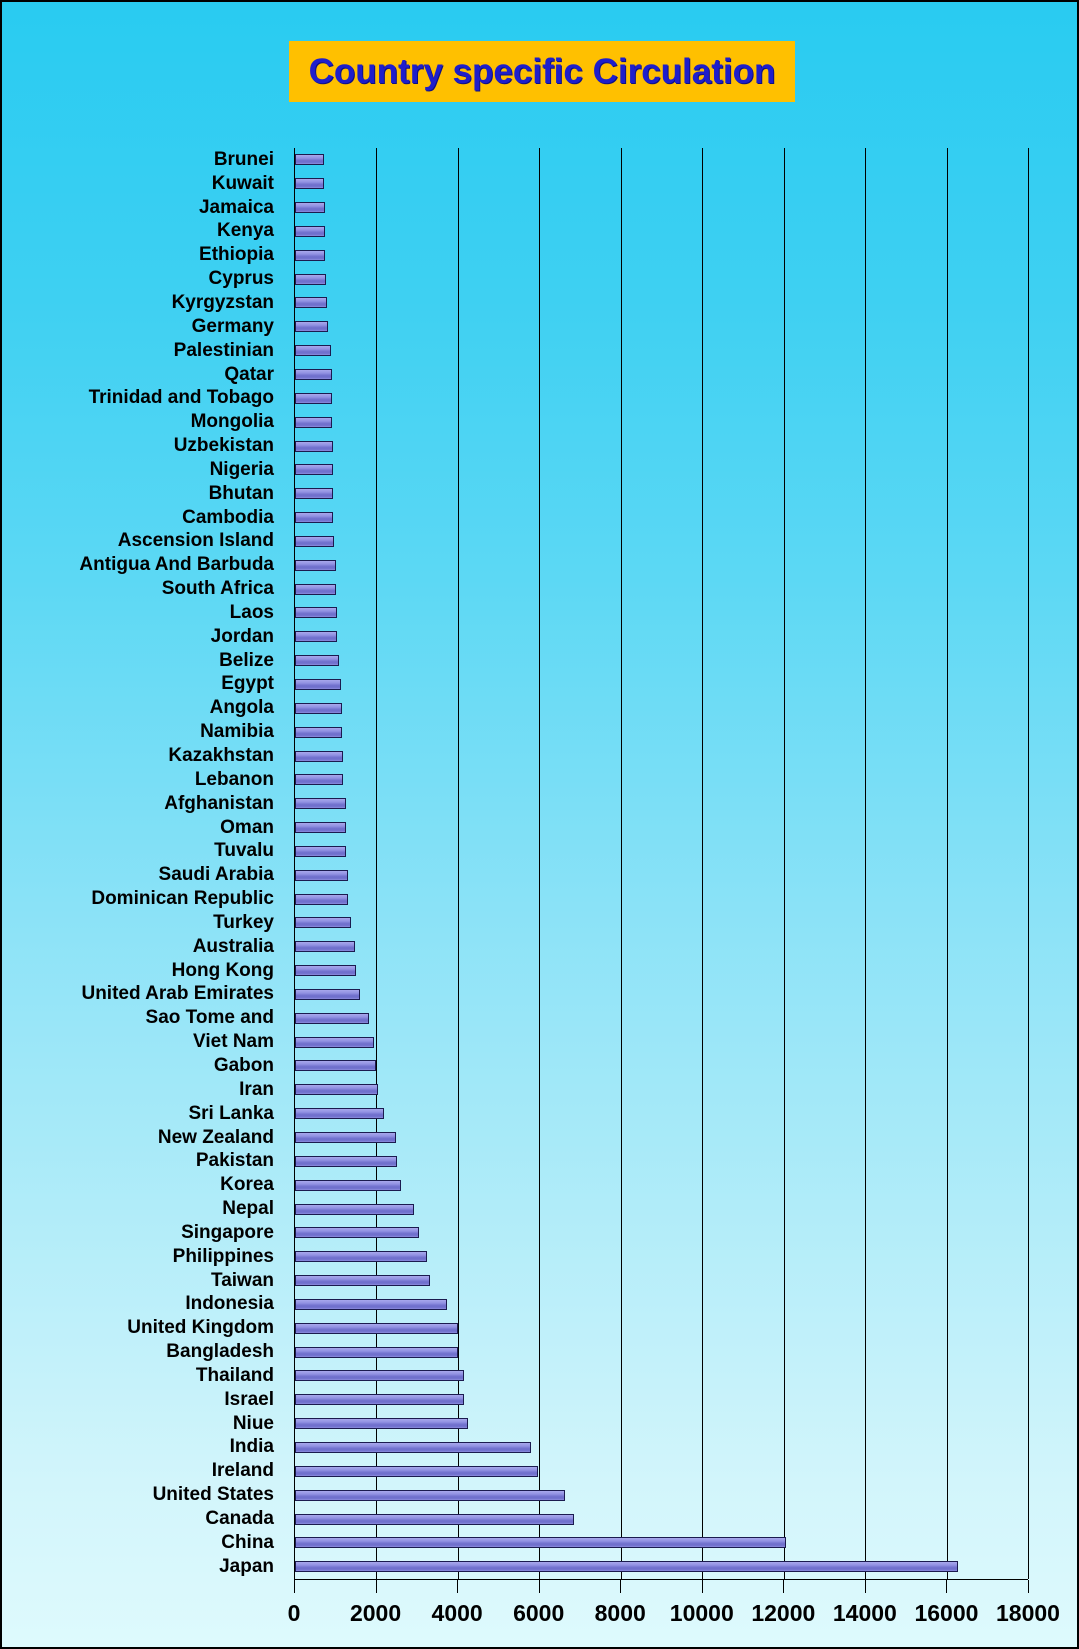  What do you see at coordinates (244, 851) in the screenshot?
I see `category-label: Tuvalu` at bounding box center [244, 851].